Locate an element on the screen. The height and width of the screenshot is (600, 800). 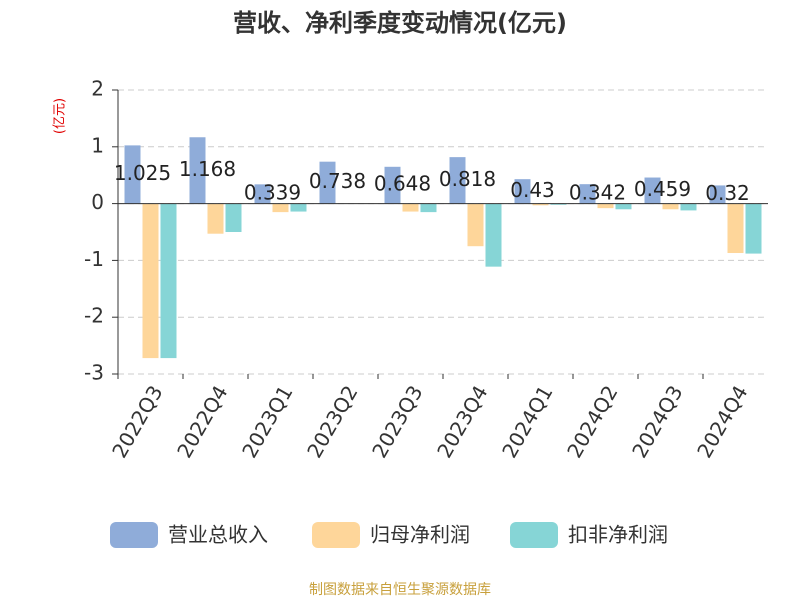
value-label: 1.025 is located at coordinates (142, 173).